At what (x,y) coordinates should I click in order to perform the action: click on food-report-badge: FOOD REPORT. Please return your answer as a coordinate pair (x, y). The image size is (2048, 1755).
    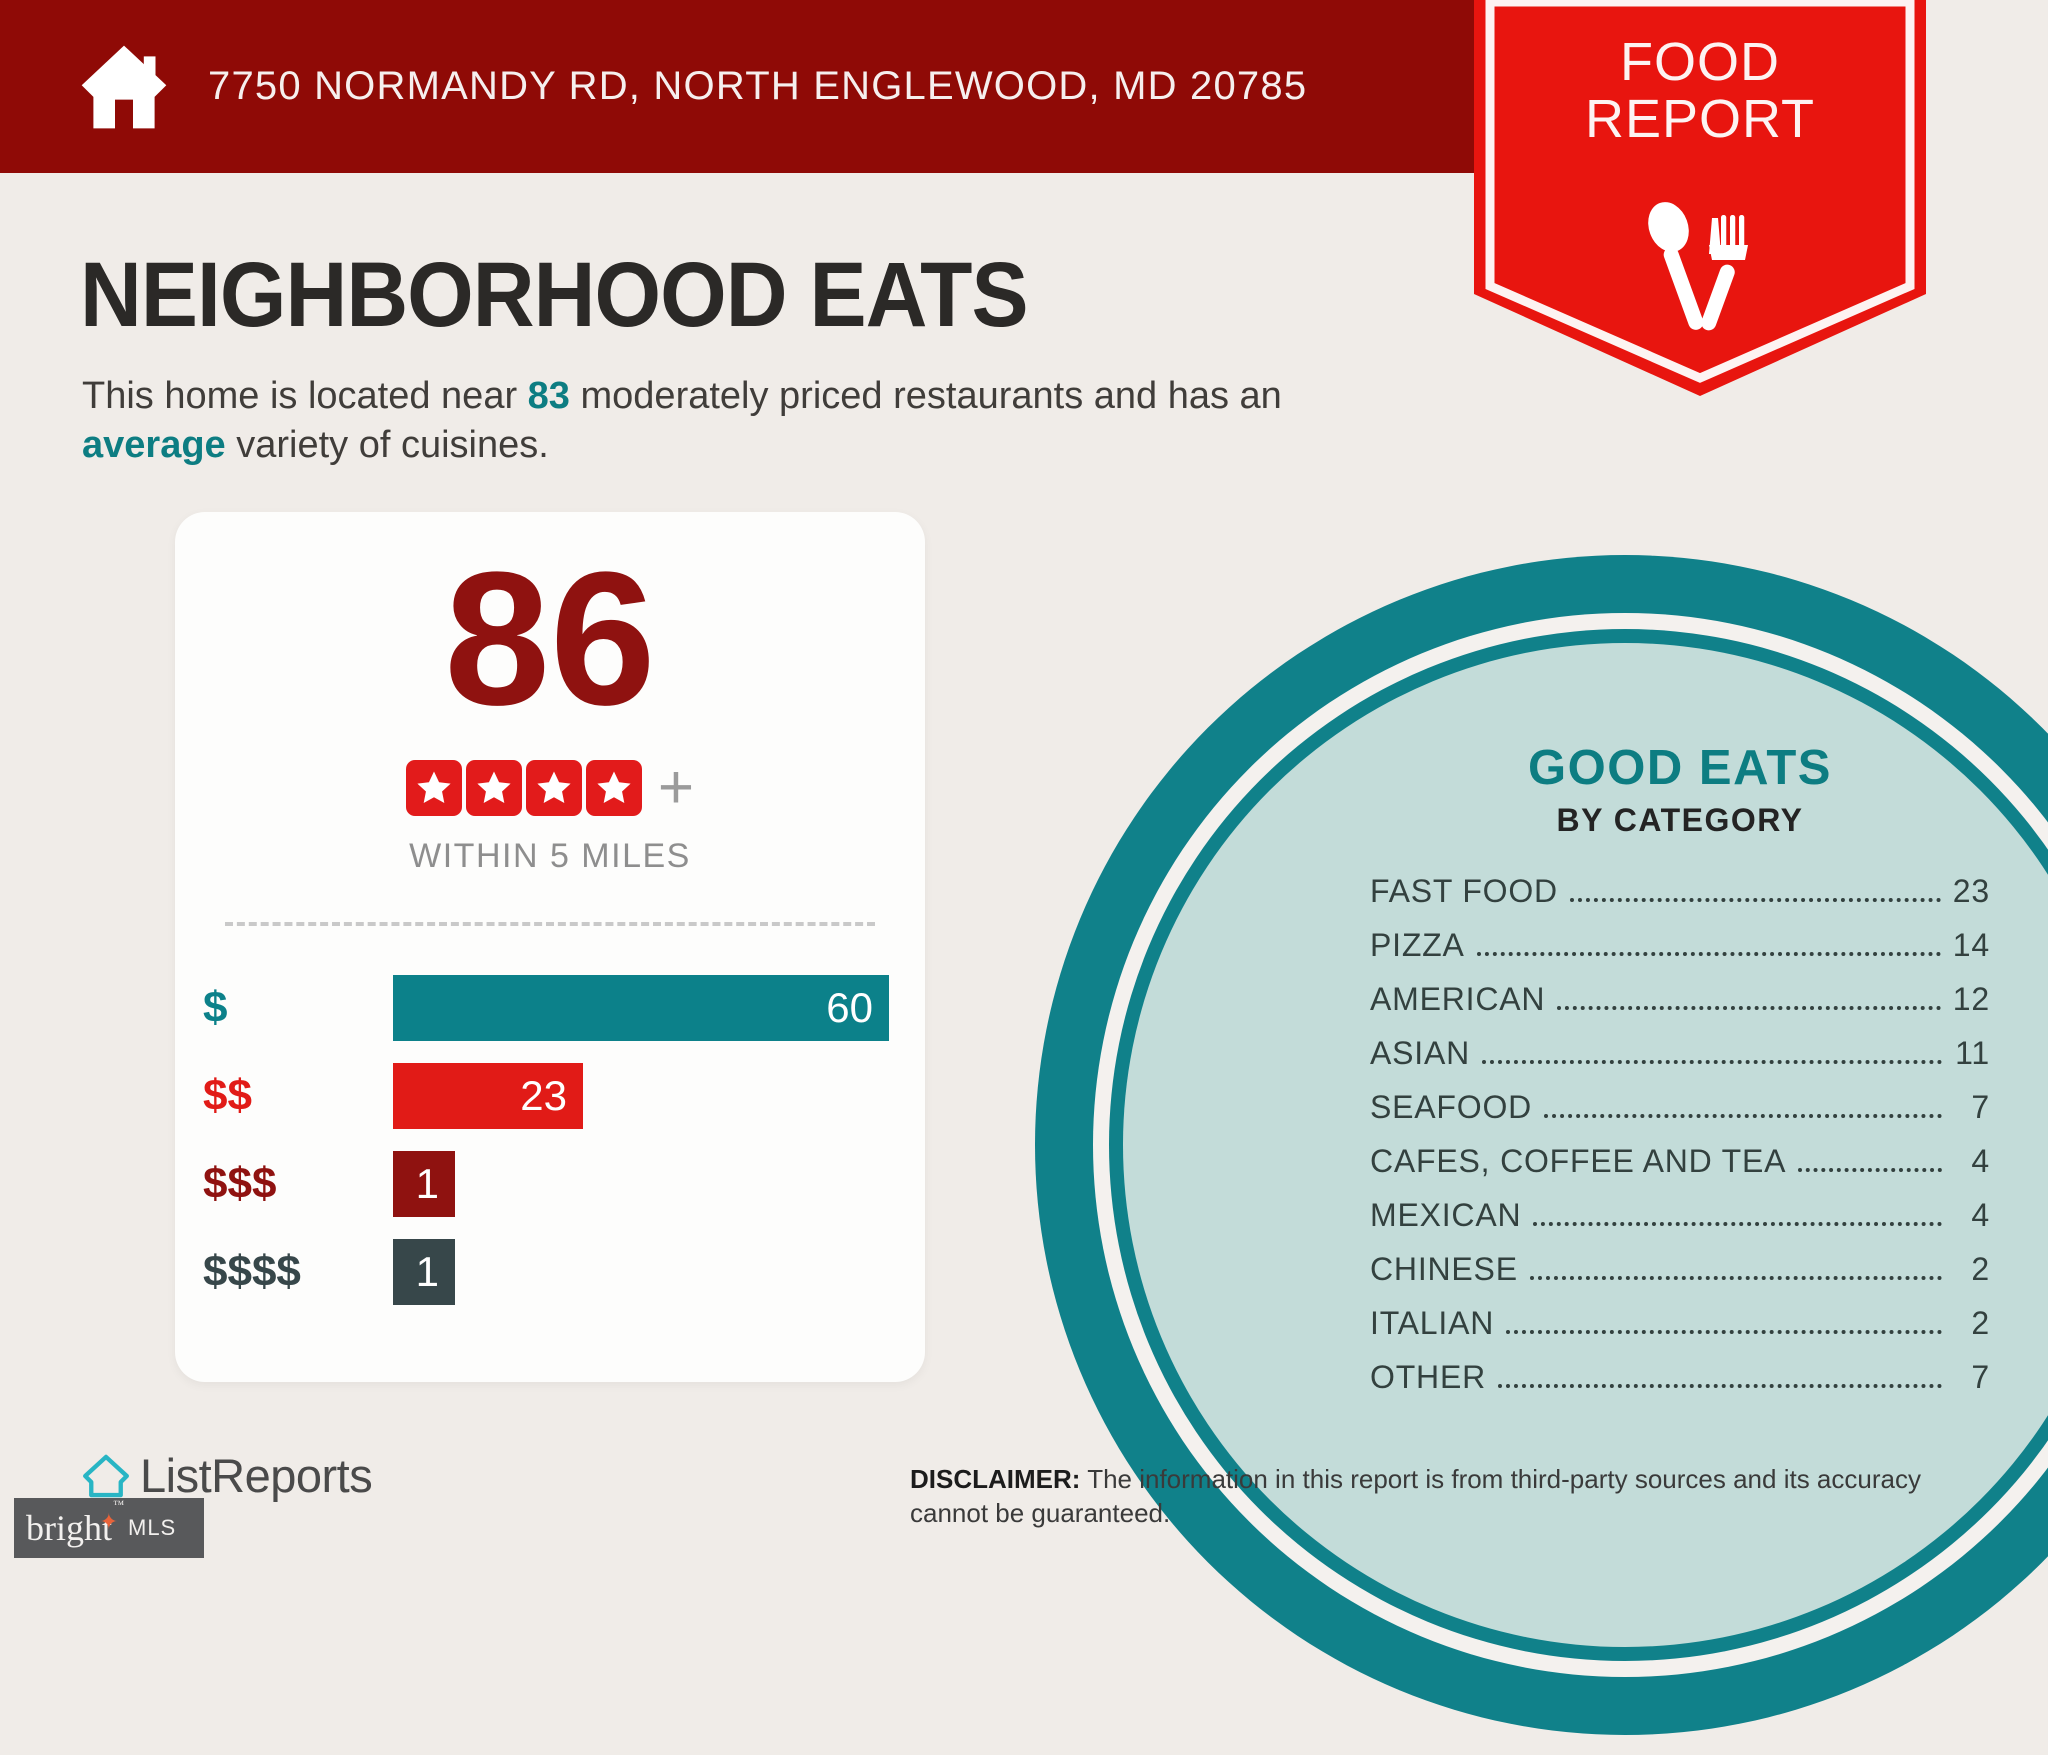
    Looking at the image, I should click on (1700, 202).